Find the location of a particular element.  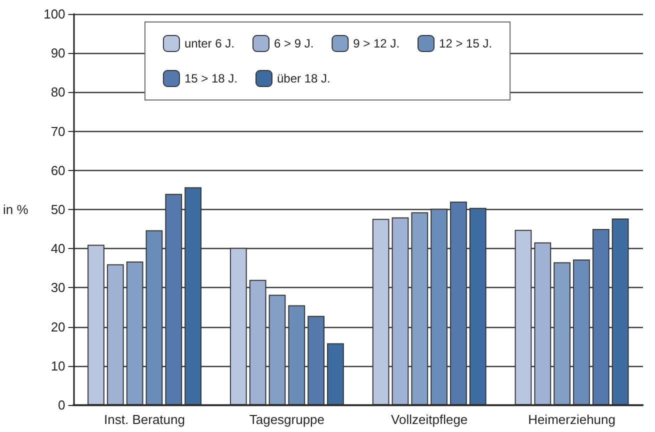

y-tick-label: 20 is located at coordinates (58, 326).